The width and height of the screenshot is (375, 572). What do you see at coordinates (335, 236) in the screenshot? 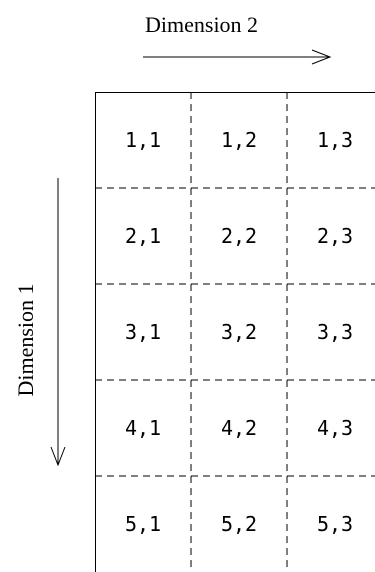
I see `cell-2-3: 2,3` at bounding box center [335, 236].